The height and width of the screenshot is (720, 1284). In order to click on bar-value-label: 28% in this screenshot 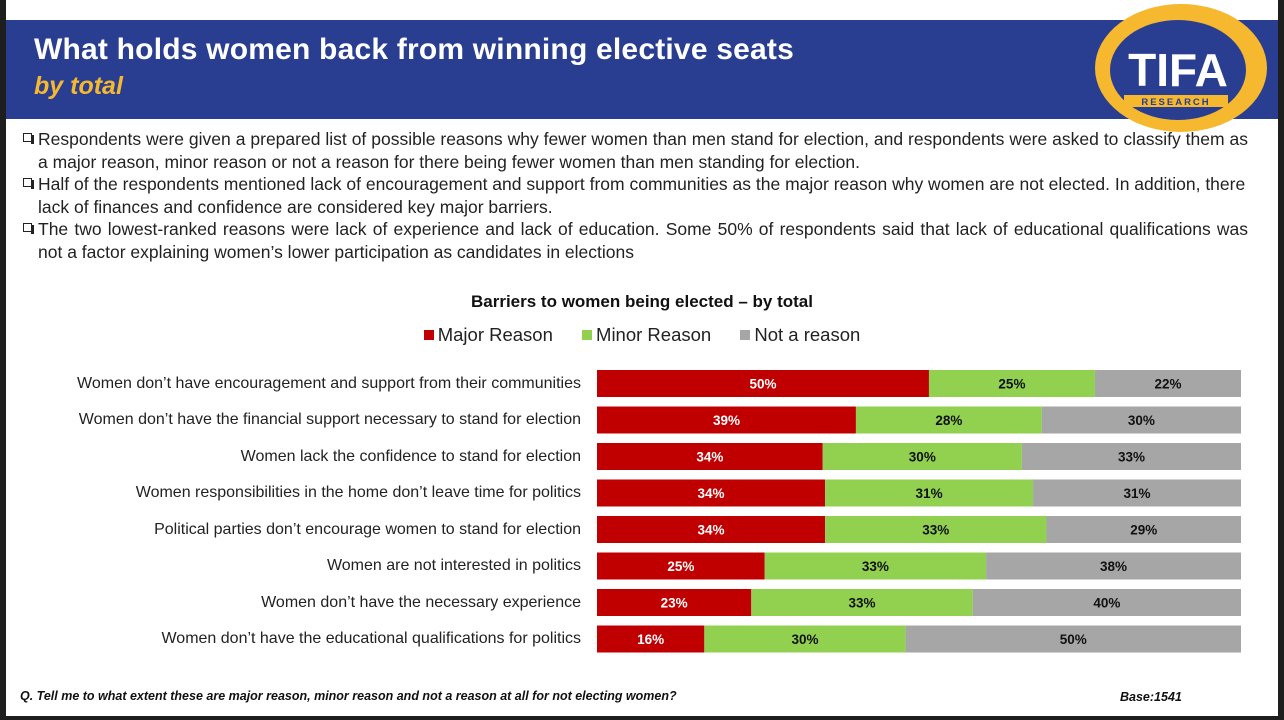, I will do `click(948, 420)`.